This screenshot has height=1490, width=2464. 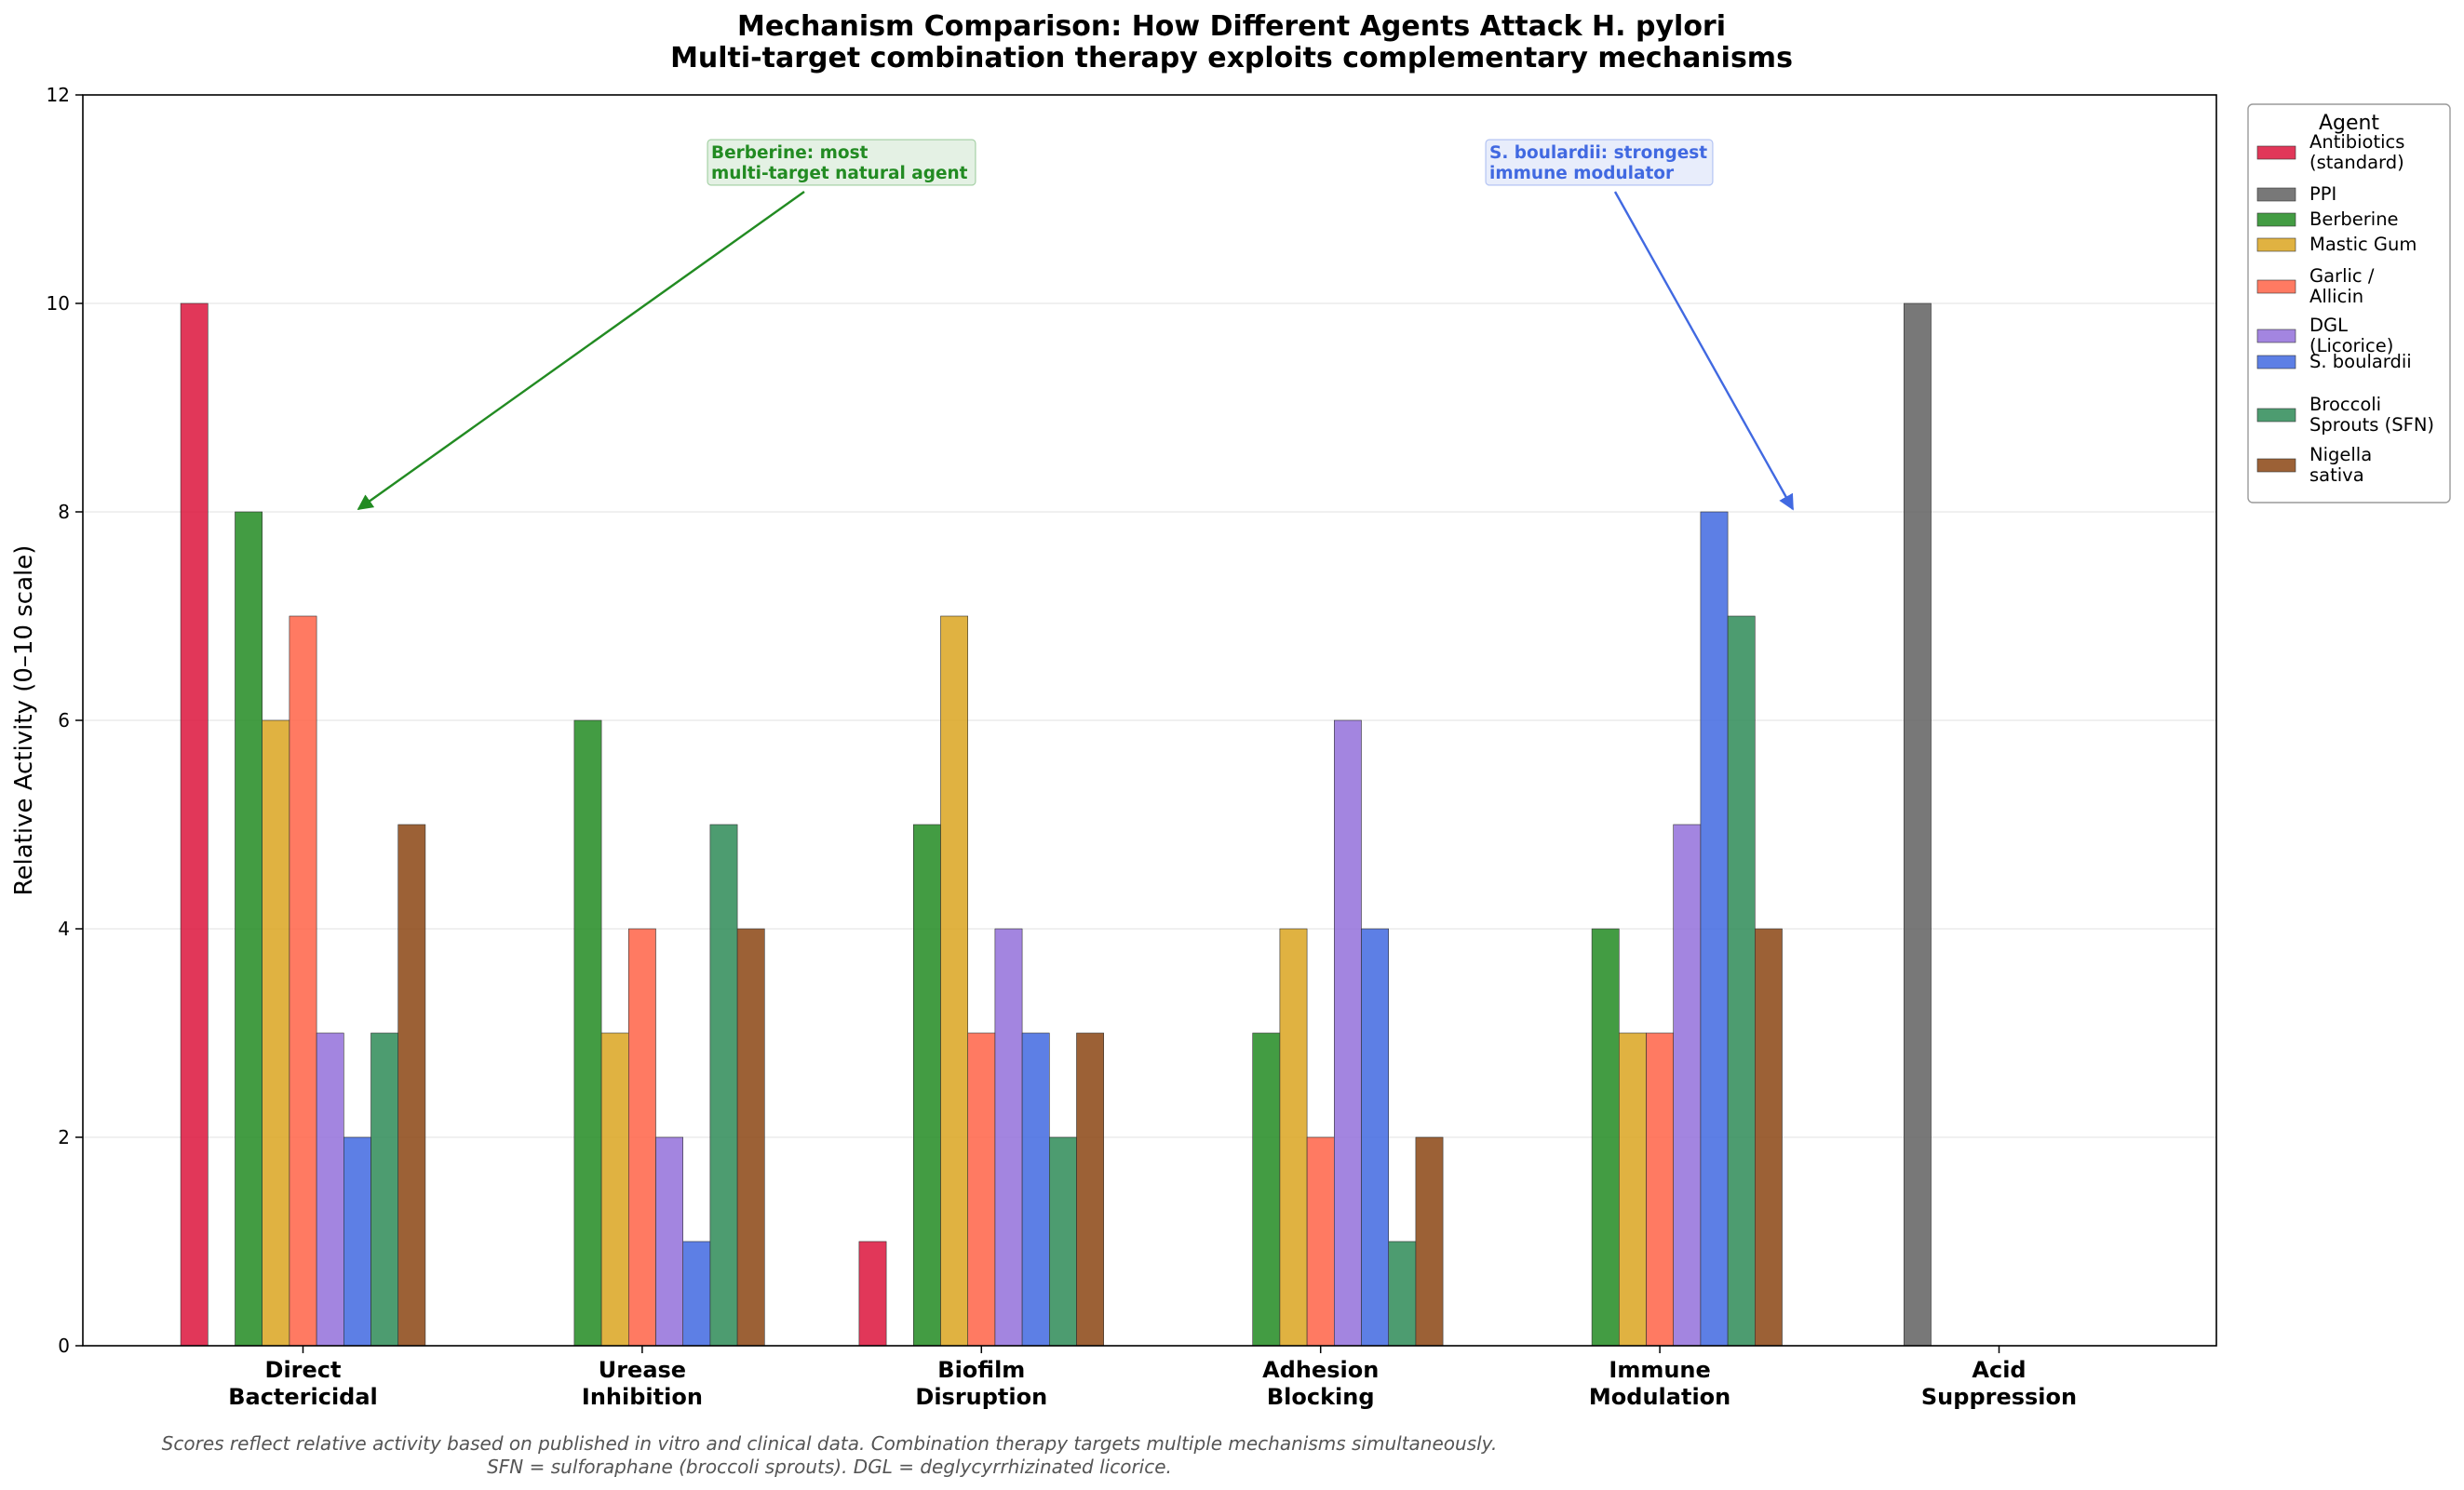 I want to click on x-tick-label-1: Urease Inhibition, so click(x=642, y=1383).